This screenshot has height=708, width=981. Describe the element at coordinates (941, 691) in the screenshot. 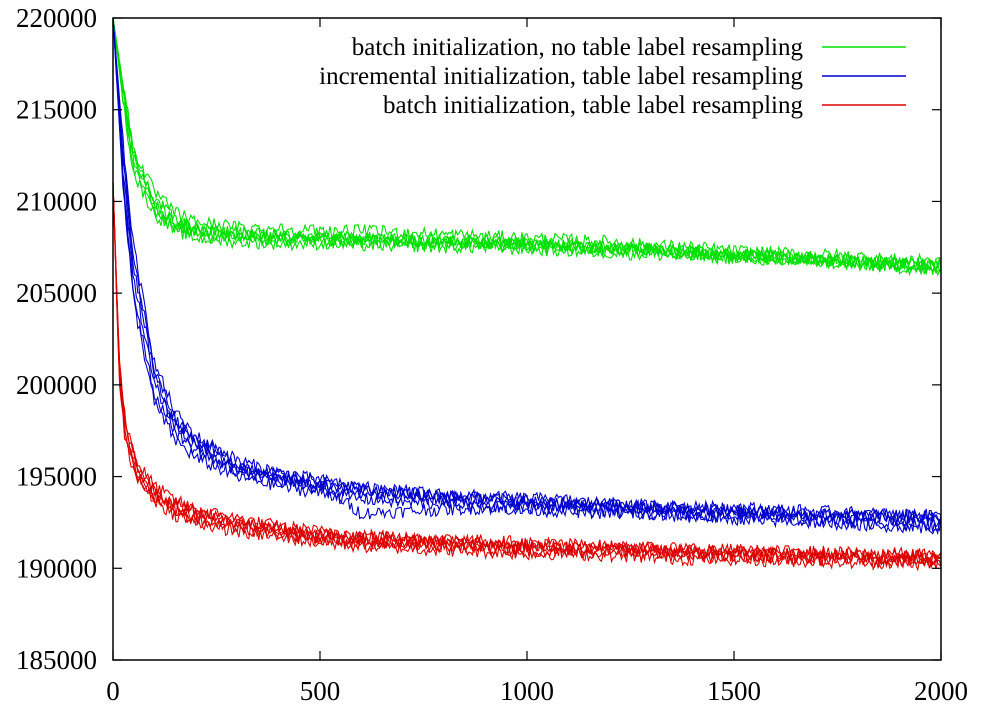

I see `x-tick-label: 2000` at that location.